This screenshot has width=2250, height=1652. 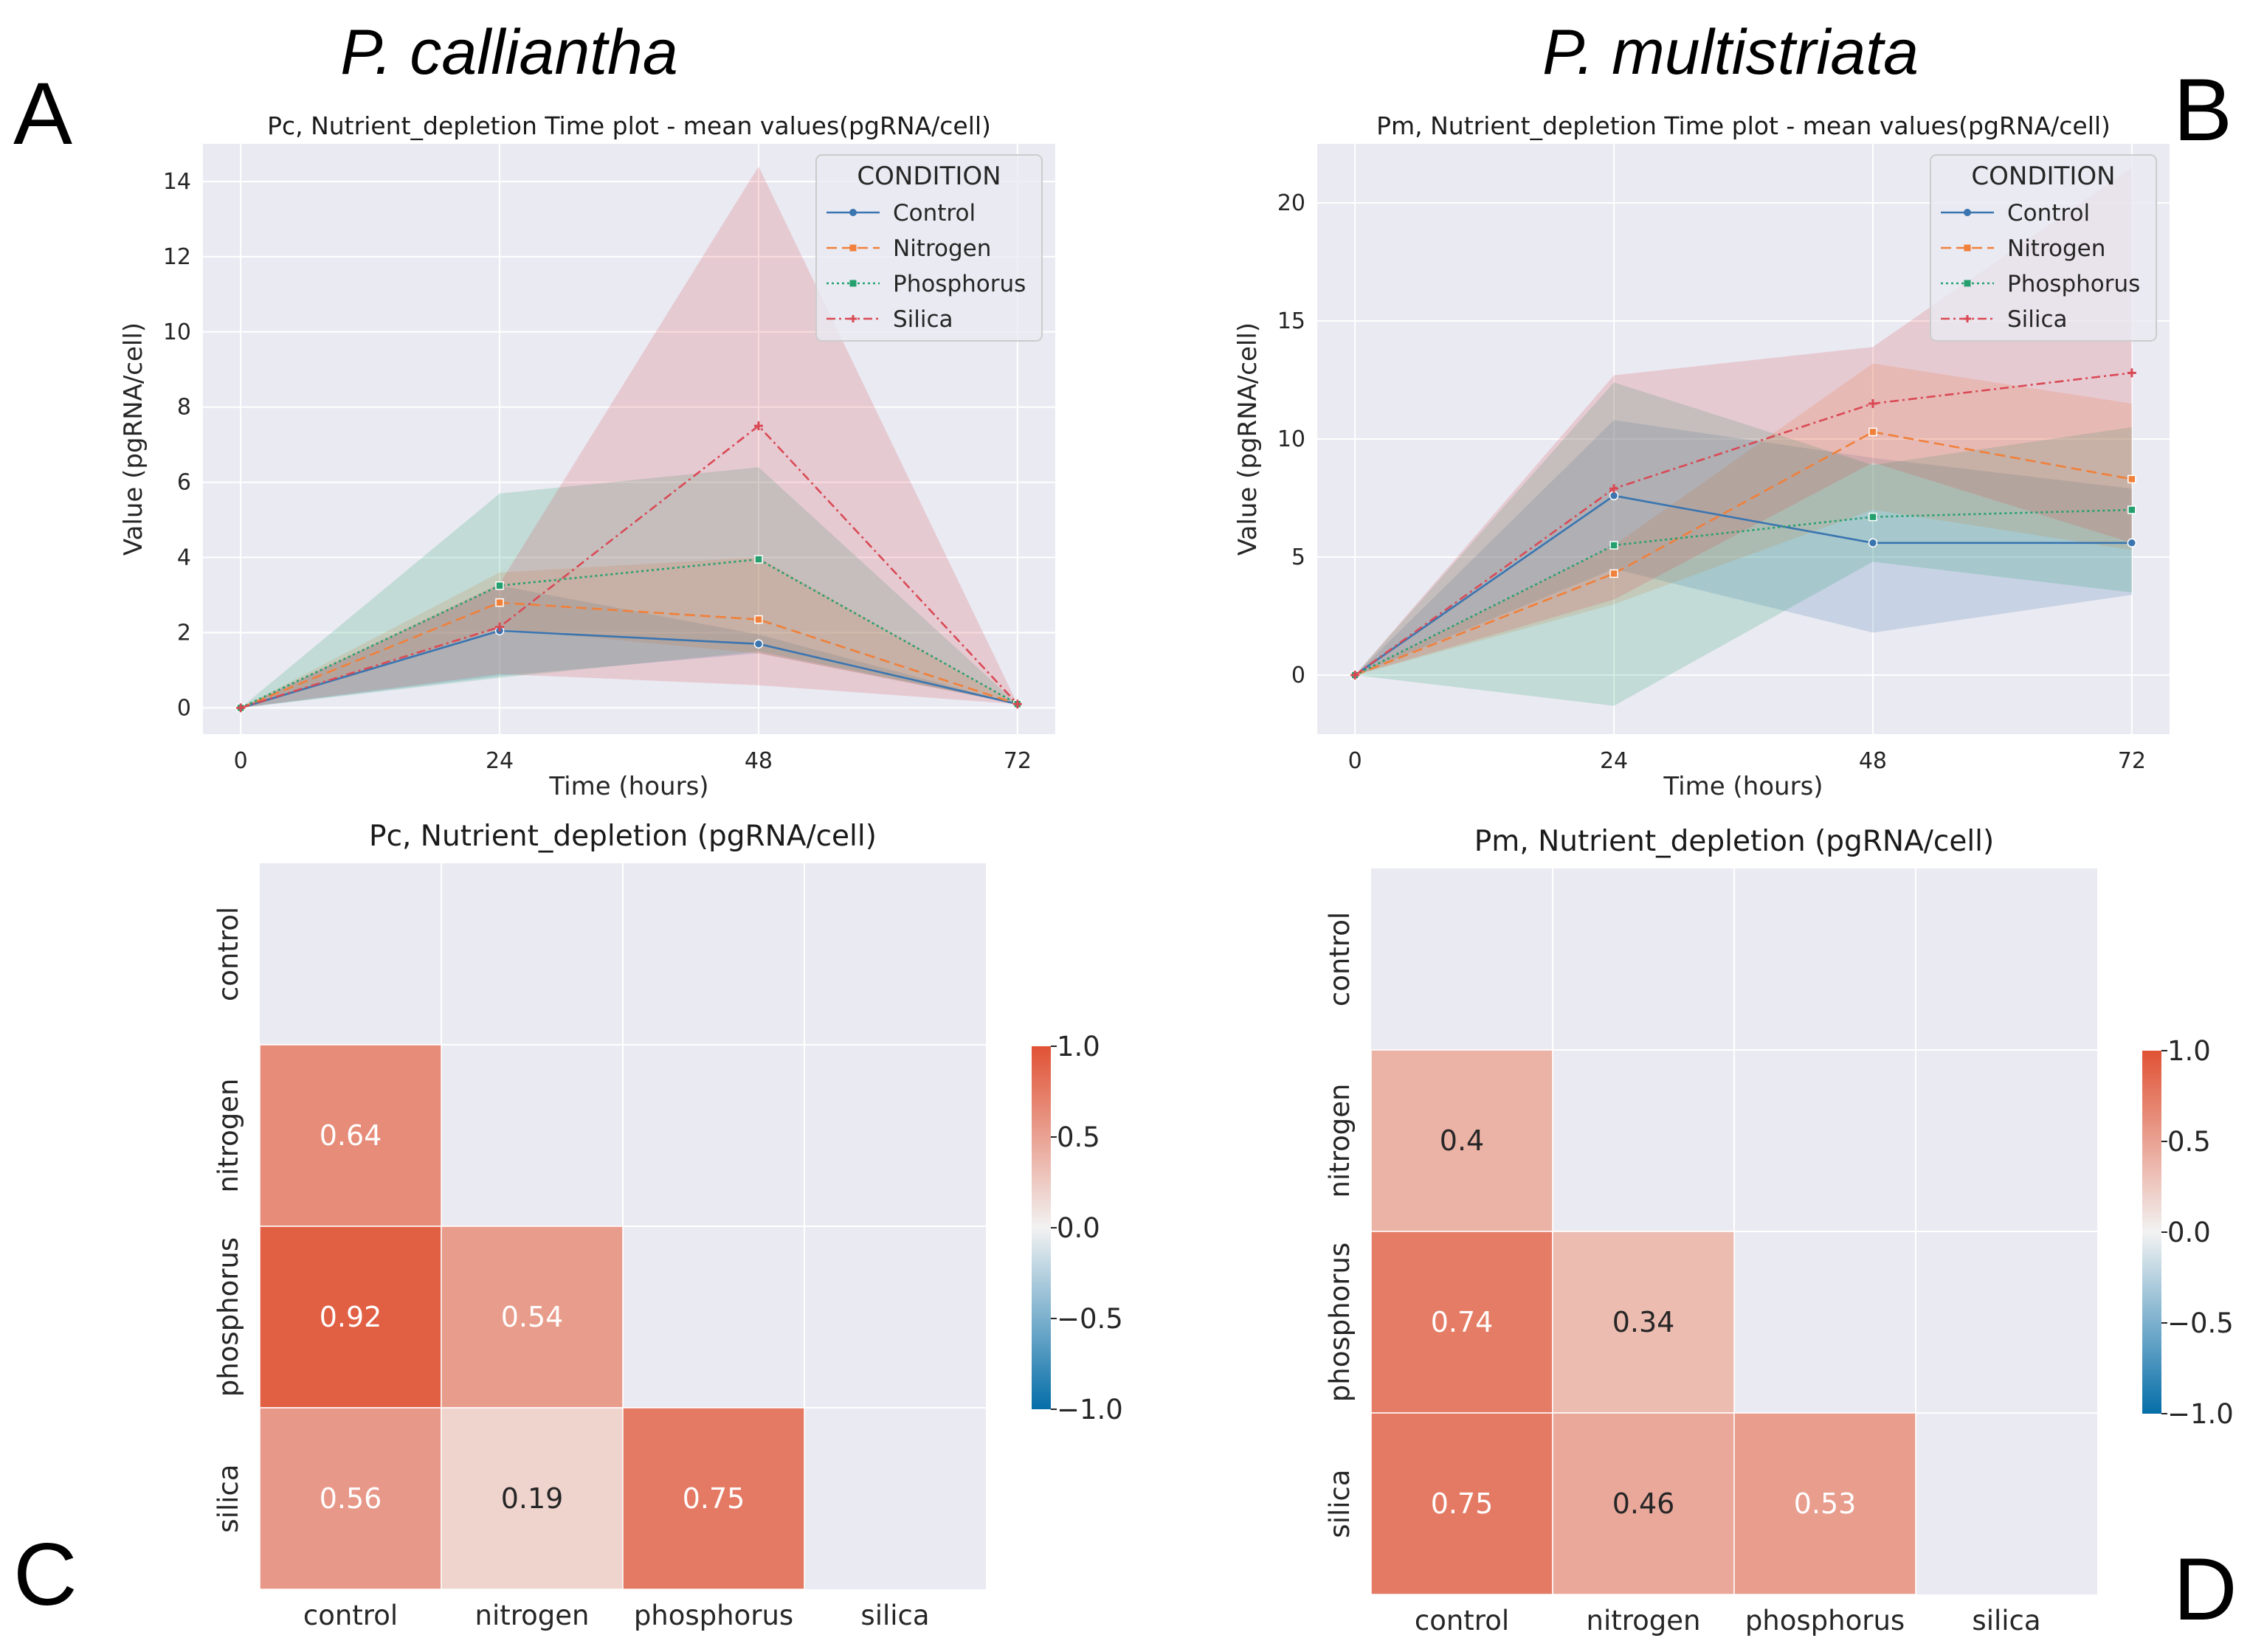 I want to click on x-tick-label: 24, so click(x=500, y=761).